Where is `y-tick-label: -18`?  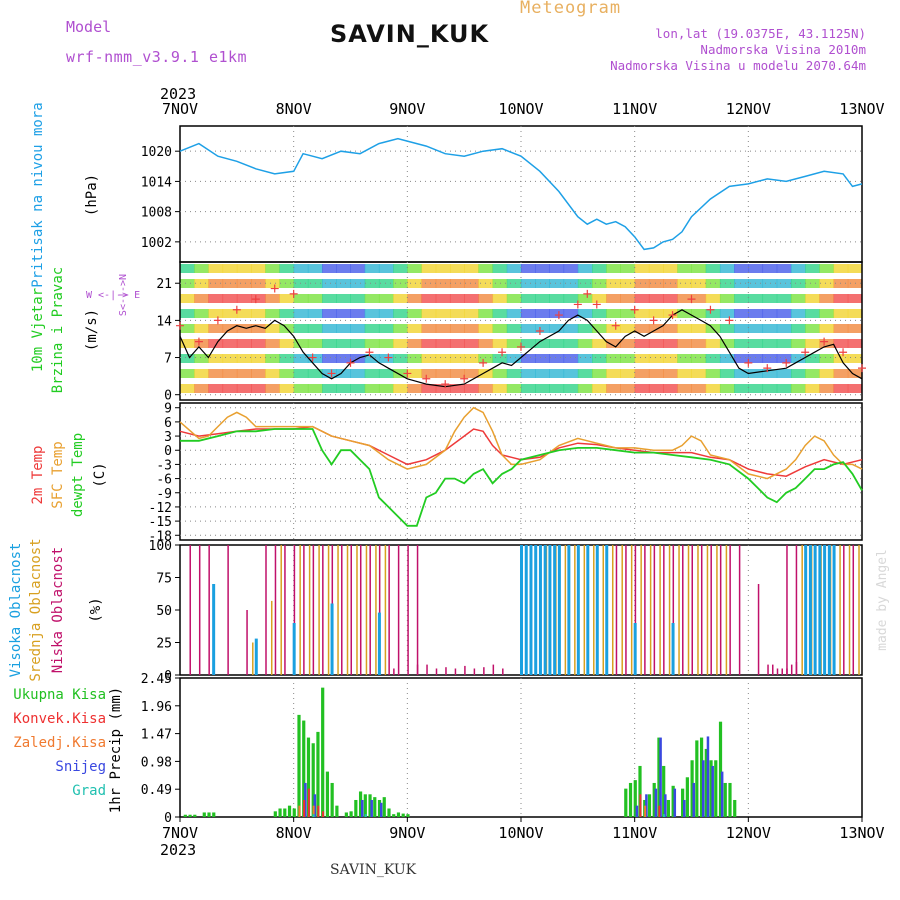
y-tick-label: -18 is located at coordinates (160, 536).